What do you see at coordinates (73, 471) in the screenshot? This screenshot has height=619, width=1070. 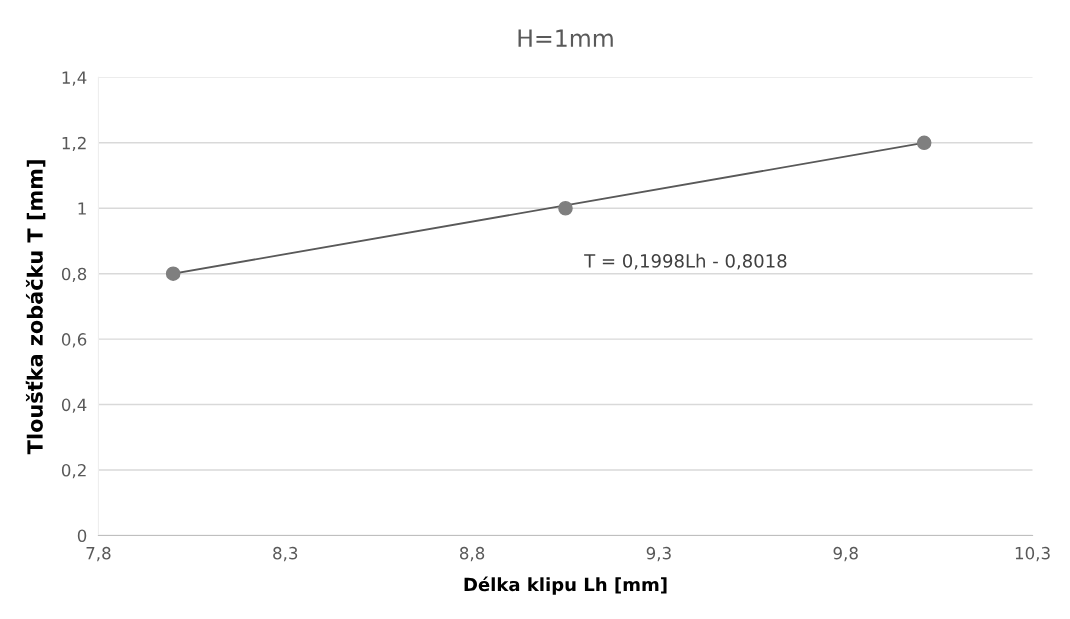 I see `y-tick-label: 0,2` at bounding box center [73, 471].